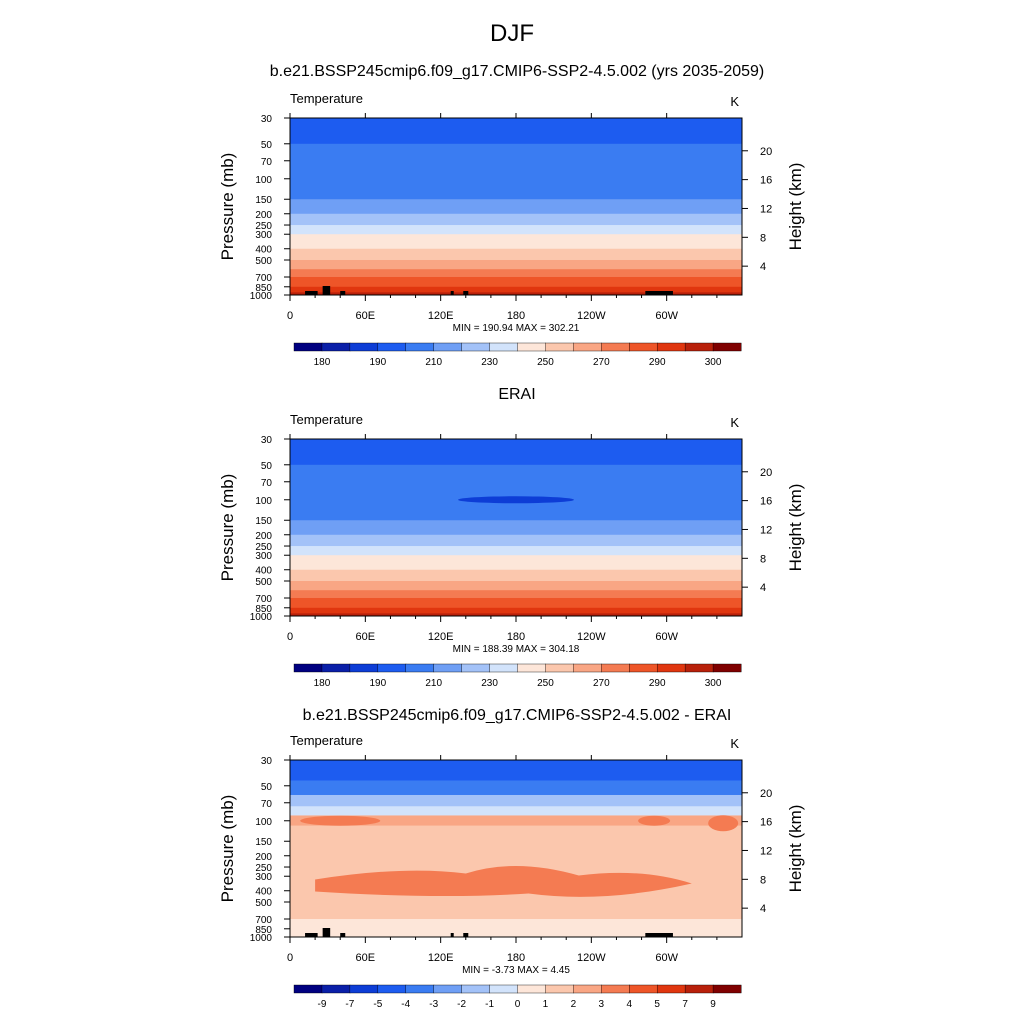 The image size is (1024, 1024). Describe the element at coordinates (629, 1004) in the screenshot. I see `colorbar-label: 4` at that location.